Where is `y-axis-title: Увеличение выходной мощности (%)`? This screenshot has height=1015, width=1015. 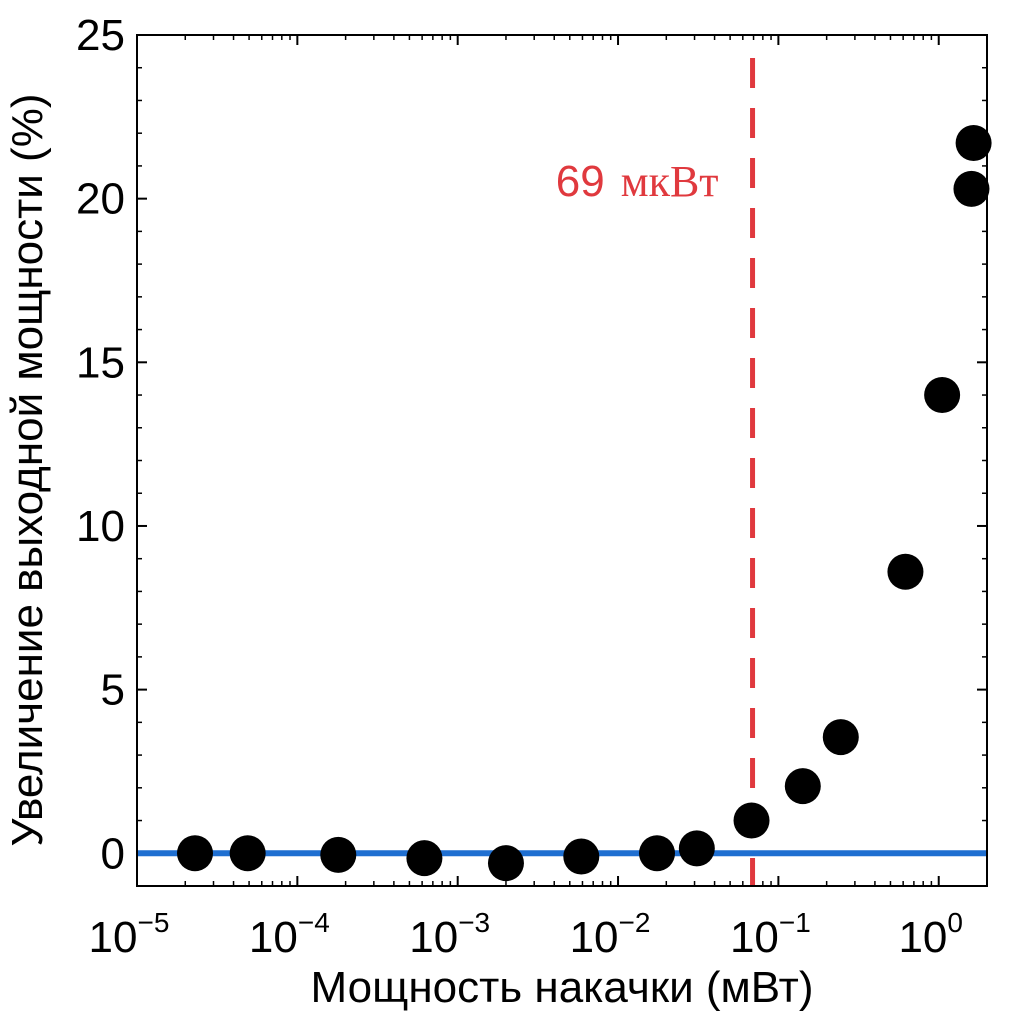
y-axis-title: Увеличение выходной мощности (%) is located at coordinates (27, 470).